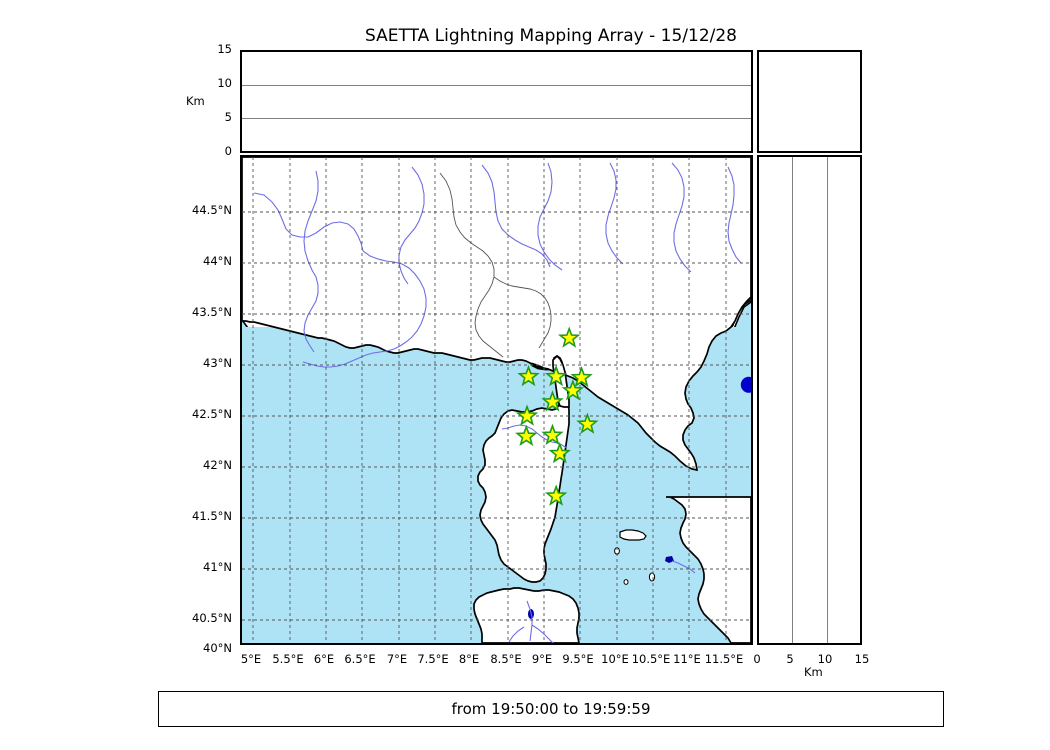  Describe the element at coordinates (651, 659) in the screenshot. I see `xtick-lon-10.5: 10.5°E` at that location.